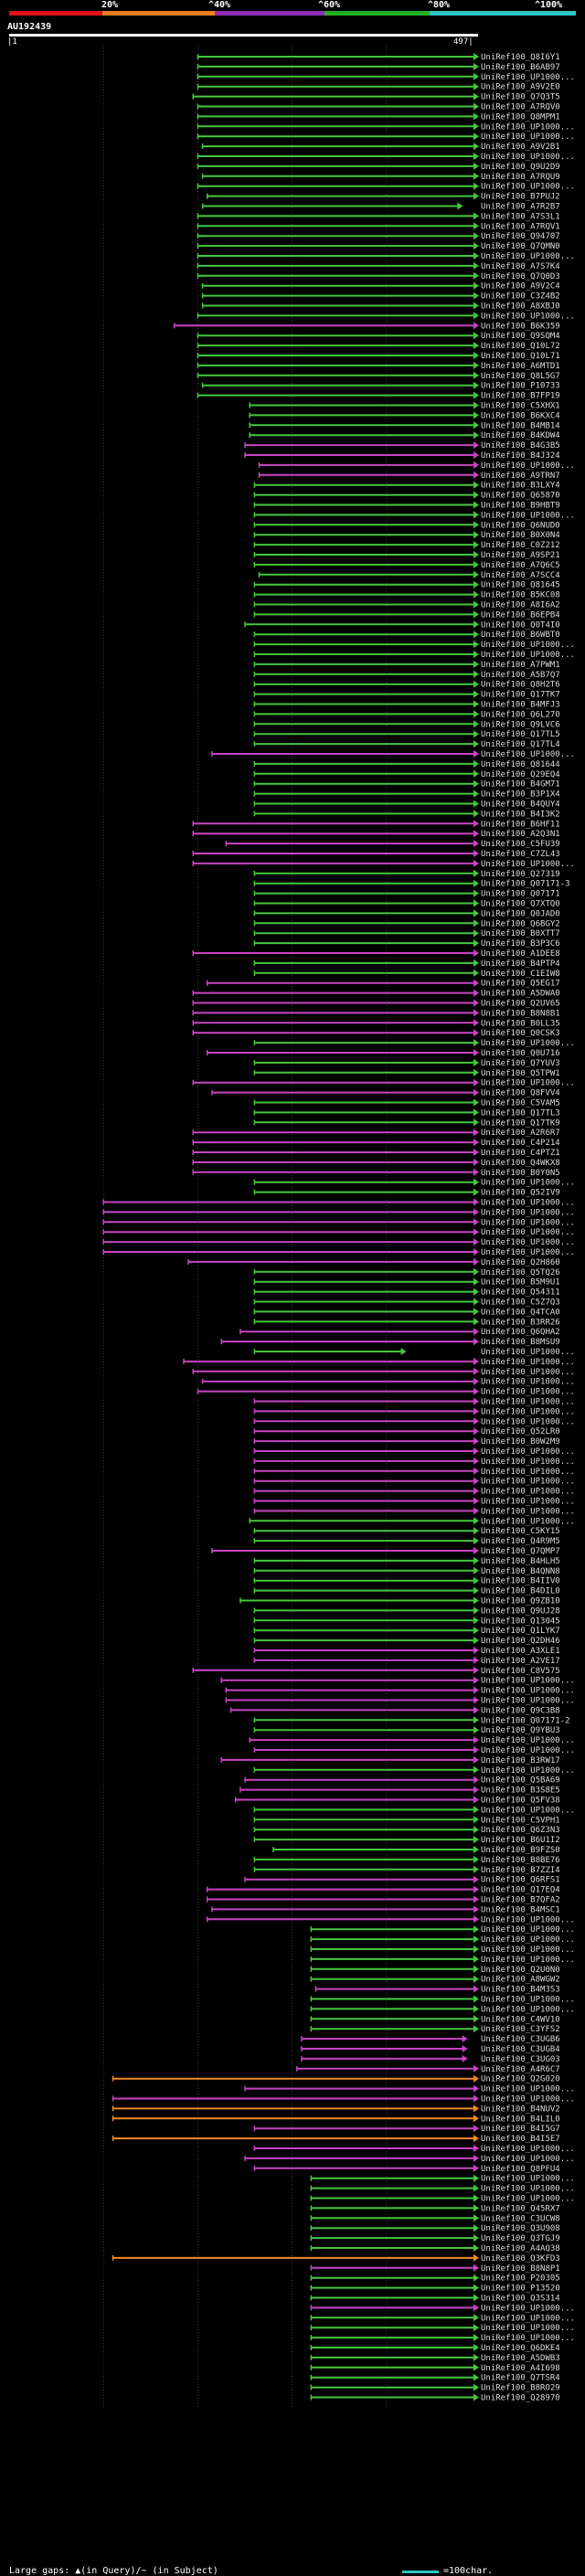 Image resolution: width=585 pixels, height=2576 pixels. I want to click on hit-label: UniRef100_Q8H2T6, so click(520, 685).